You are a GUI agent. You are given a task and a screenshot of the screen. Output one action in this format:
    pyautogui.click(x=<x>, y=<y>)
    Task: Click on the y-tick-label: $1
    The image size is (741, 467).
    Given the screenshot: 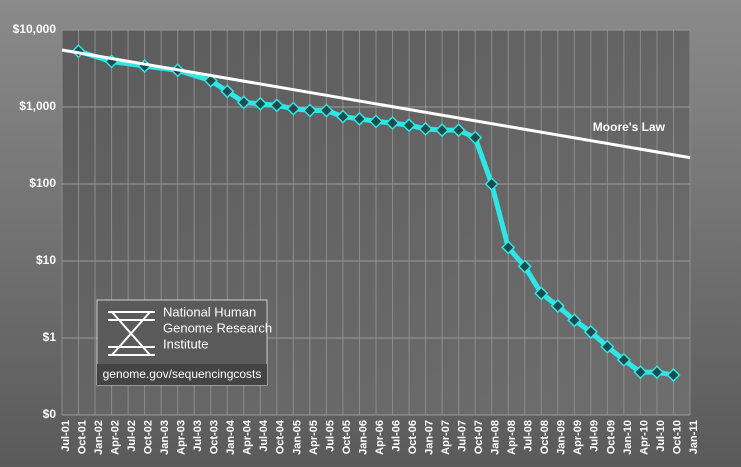 What is the action you would take?
    pyautogui.click(x=50, y=337)
    